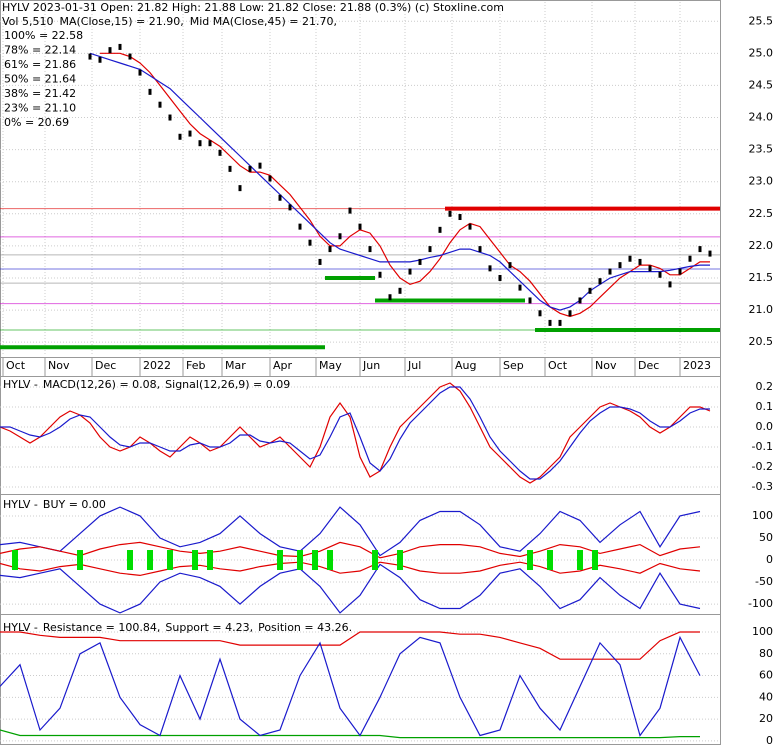 Image resolution: width=778 pixels, height=746 pixels. I want to click on x-tick-label: Sep, so click(513, 365).